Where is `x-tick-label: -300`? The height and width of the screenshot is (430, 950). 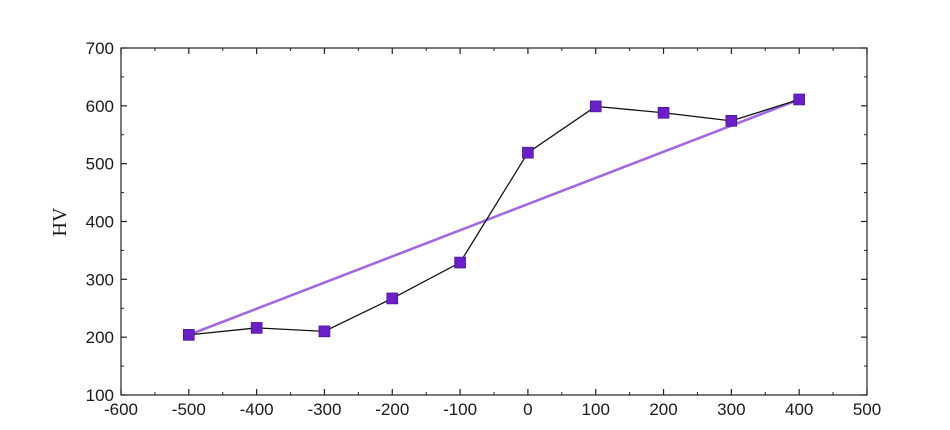
x-tick-label: -300 is located at coordinates (324, 409).